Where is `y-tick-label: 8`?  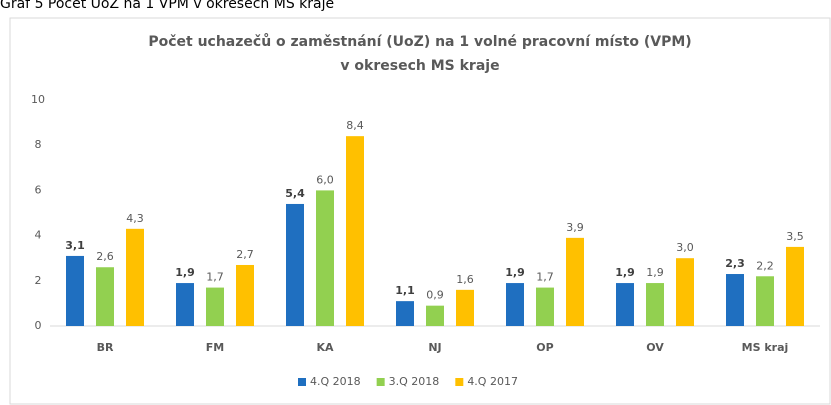
y-tick-label: 8 is located at coordinates (38, 144).